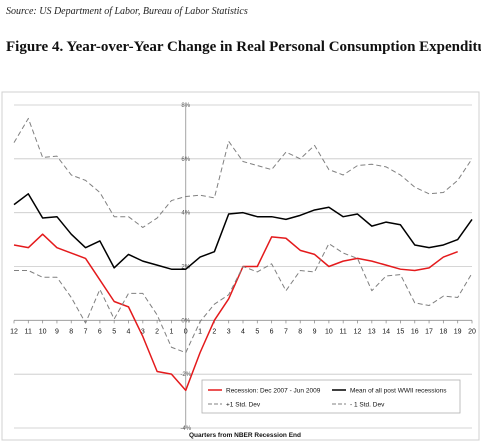  Describe the element at coordinates (398, 391) in the screenshot. I see `legend-label: Mean of all post WWII recessions` at that location.